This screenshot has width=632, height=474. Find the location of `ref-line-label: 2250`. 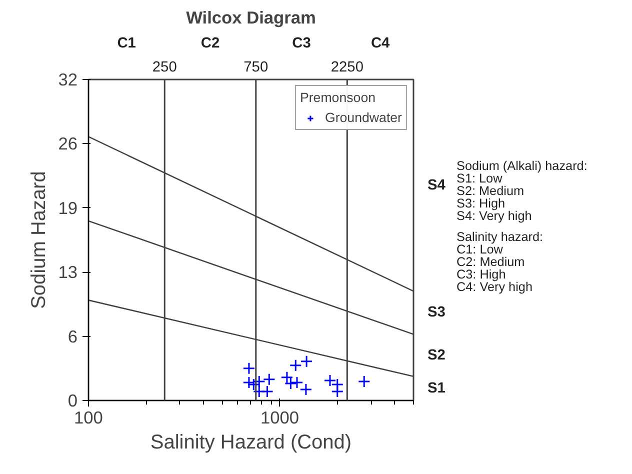

ref-line-label: 2250 is located at coordinates (347, 68).